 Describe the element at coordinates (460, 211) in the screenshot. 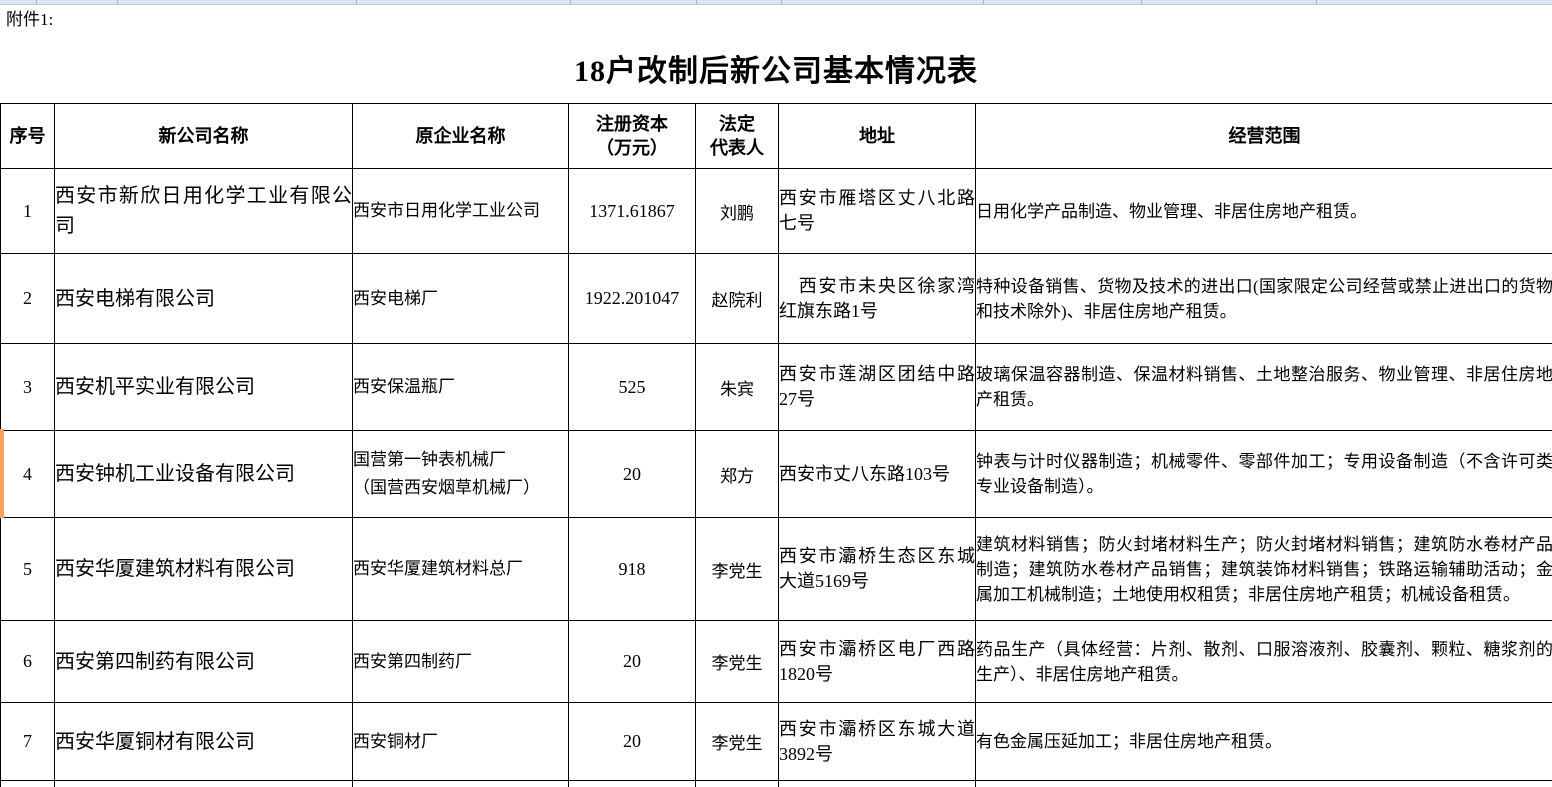

I see `cell-original-company: 西安市日用化学工业公司` at that location.